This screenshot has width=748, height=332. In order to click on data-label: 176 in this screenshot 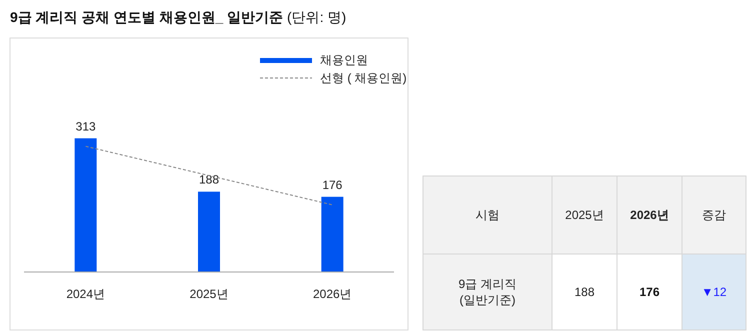, I will do `click(332, 185)`.